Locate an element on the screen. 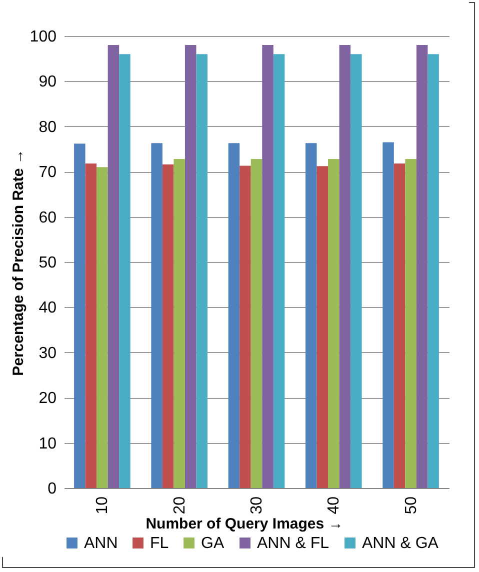 The width and height of the screenshot is (479, 572). legend-label: ANN & FL is located at coordinates (293, 543).